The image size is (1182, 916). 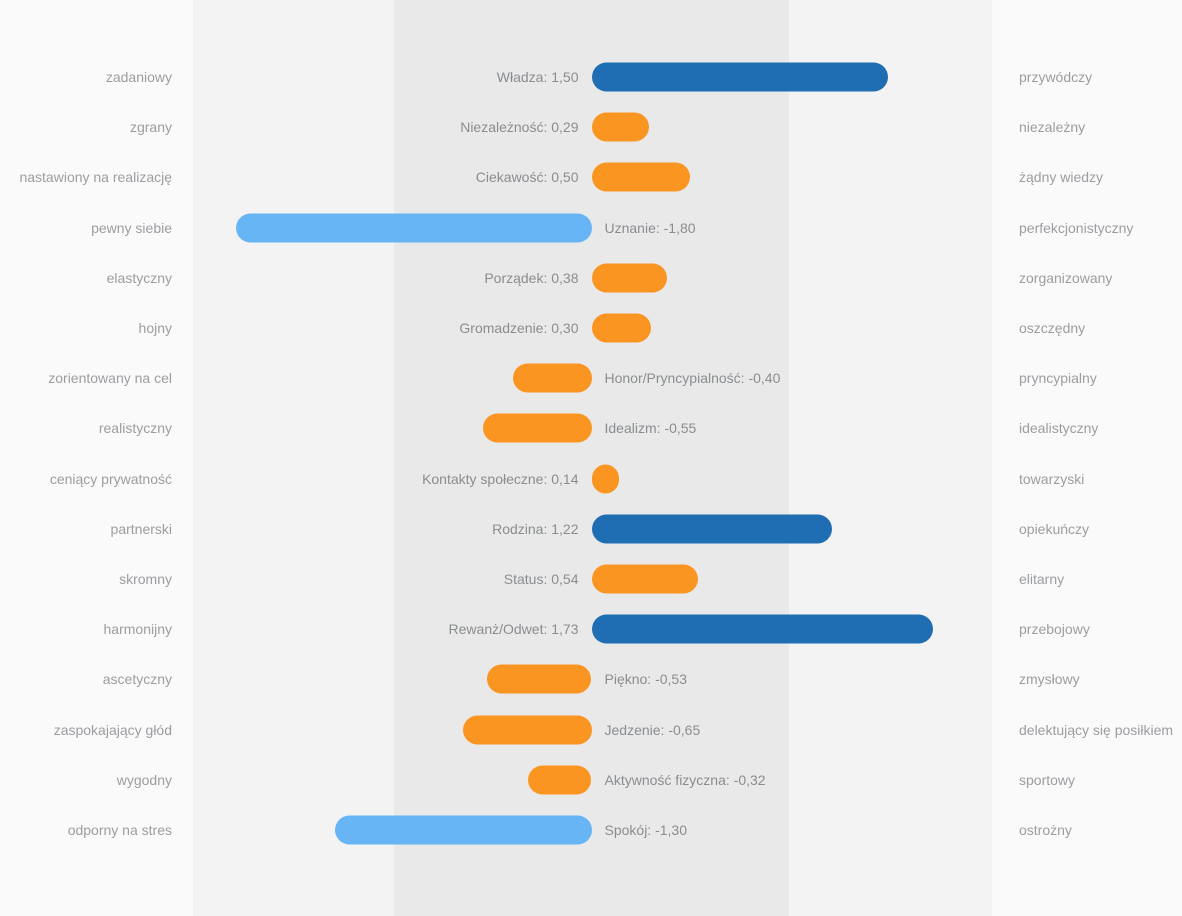 What do you see at coordinates (1059, 428) in the screenshot?
I see `right-trait-label: idealistyczny` at bounding box center [1059, 428].